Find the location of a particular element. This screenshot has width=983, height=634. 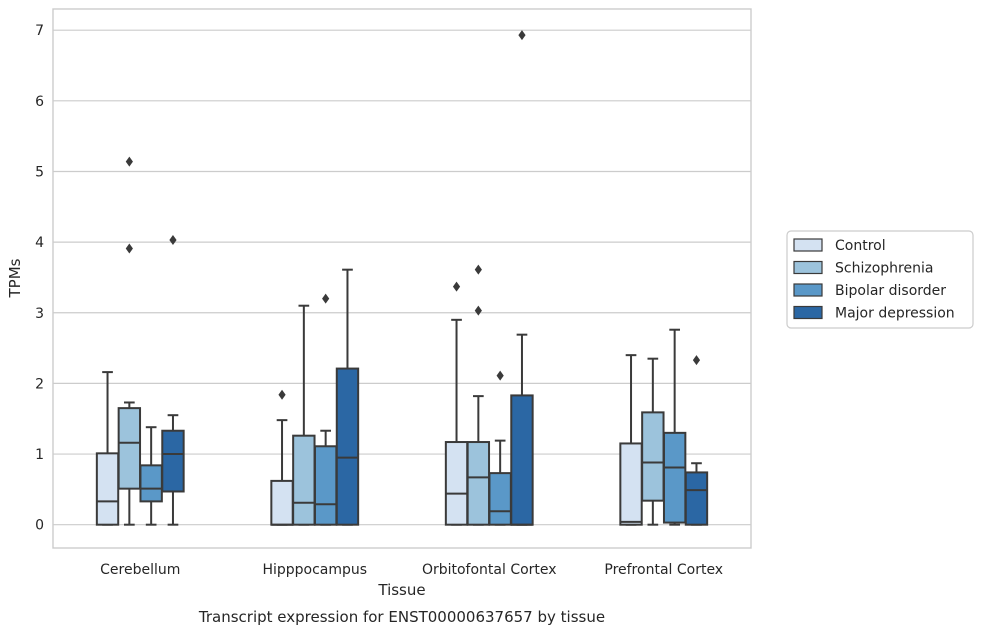

y-tick-label: 7 is located at coordinates (39, 31).